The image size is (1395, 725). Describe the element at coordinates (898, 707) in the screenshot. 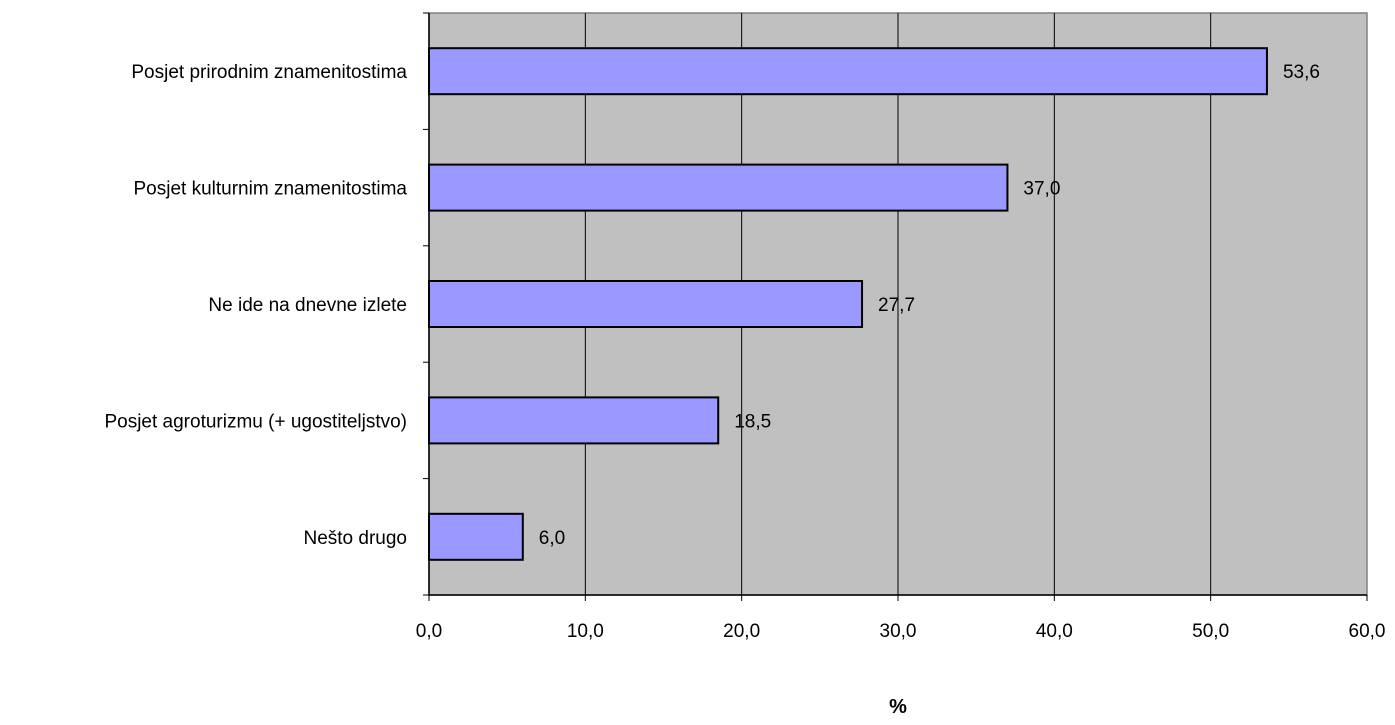

I see `x-axis-title: %` at that location.